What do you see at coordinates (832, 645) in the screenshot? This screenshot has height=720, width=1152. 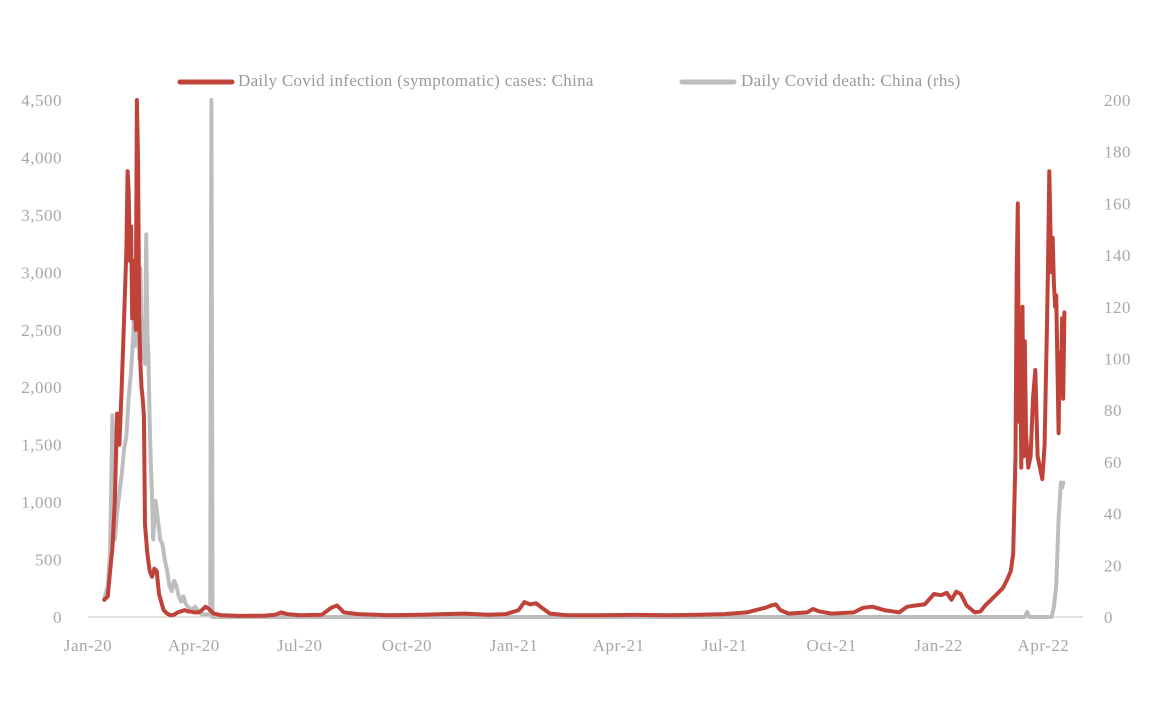 I see `x-tick-label: Oct-21` at bounding box center [832, 645].